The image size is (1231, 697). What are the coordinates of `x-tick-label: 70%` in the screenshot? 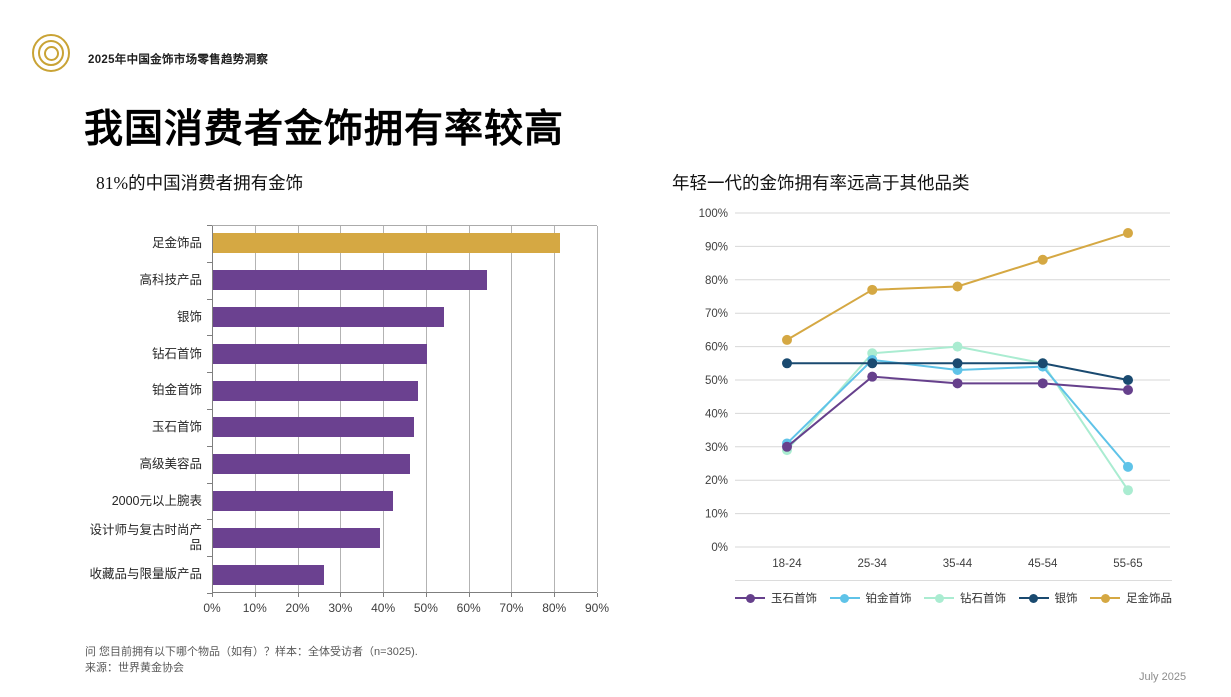 It's located at (511, 608).